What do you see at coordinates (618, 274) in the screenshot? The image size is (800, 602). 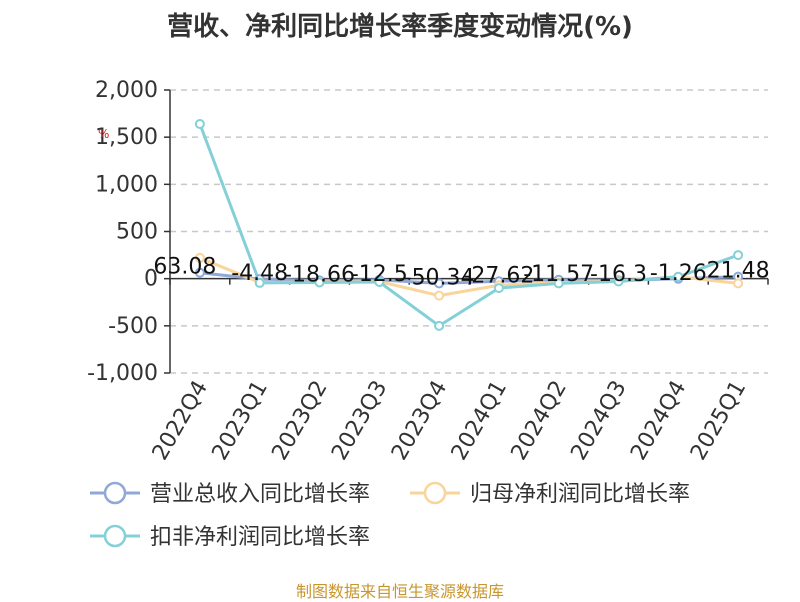 I see `data-label: -16.3` at bounding box center [618, 274].